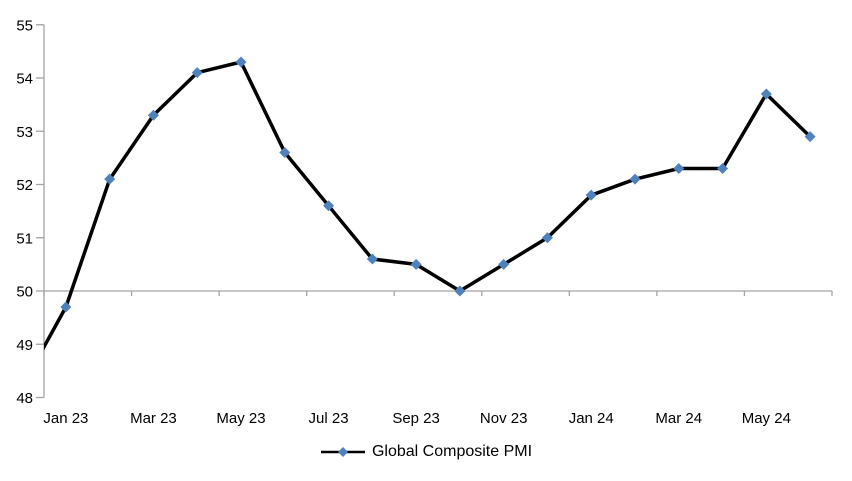 The width and height of the screenshot is (852, 481). Describe the element at coordinates (24, 345) in the screenshot. I see `y-tick-label: 49` at that location.